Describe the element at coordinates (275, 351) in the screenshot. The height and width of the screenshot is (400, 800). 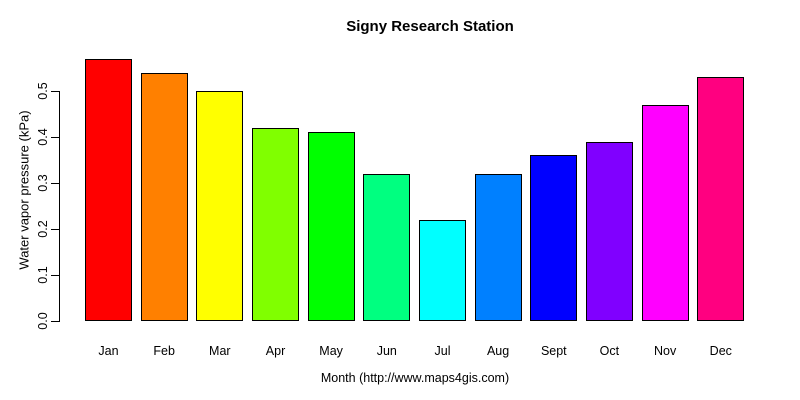
I see `x-tick-label-apr: Apr` at that location.